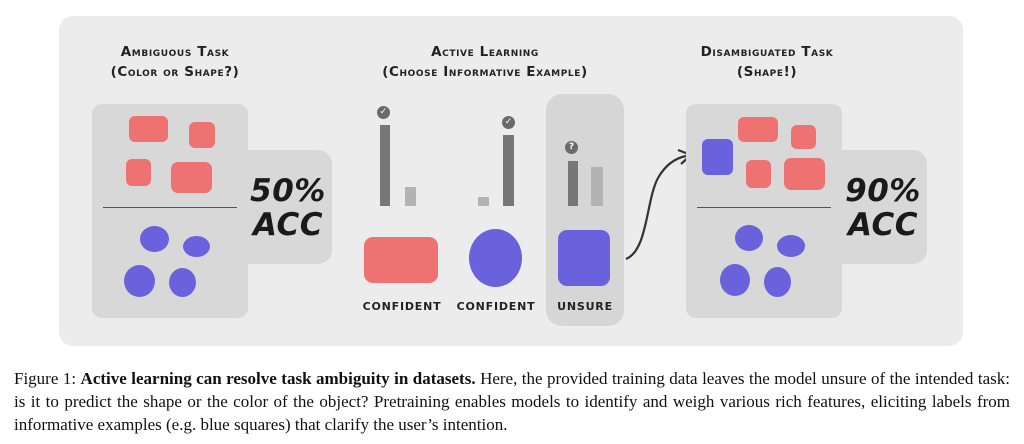 The height and width of the screenshot is (444, 1024). Describe the element at coordinates (175, 72) in the screenshot. I see `ambiguous-title-line2: (Color or Shape?)` at that location.